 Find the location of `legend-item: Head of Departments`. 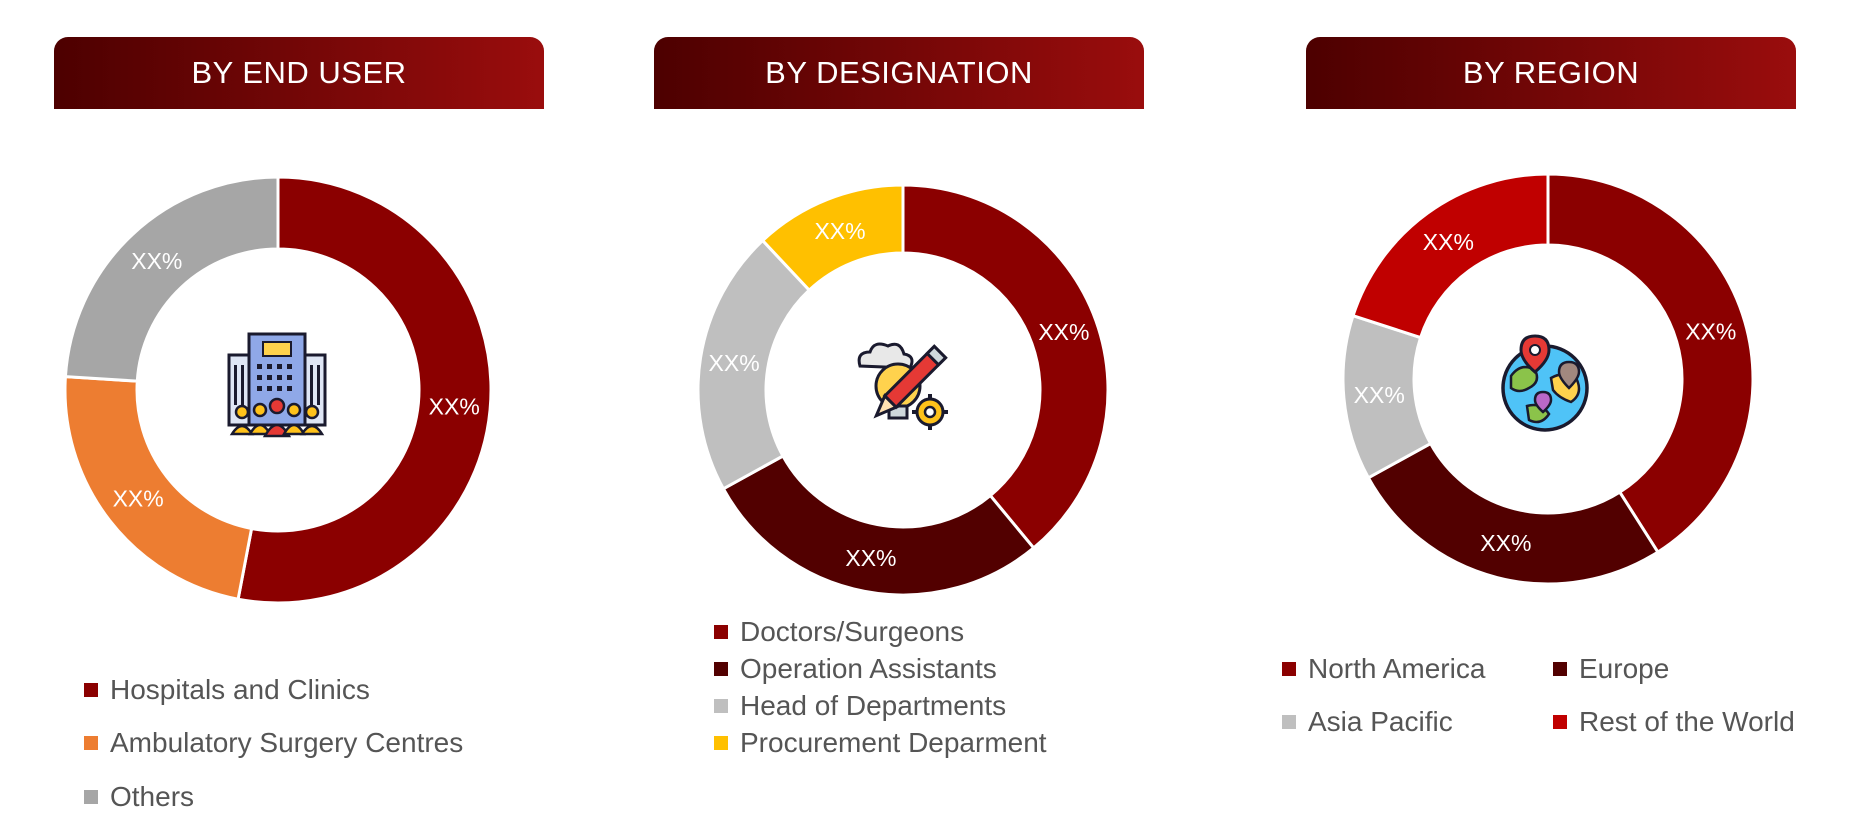

legend-item: Head of Departments is located at coordinates (860, 706).